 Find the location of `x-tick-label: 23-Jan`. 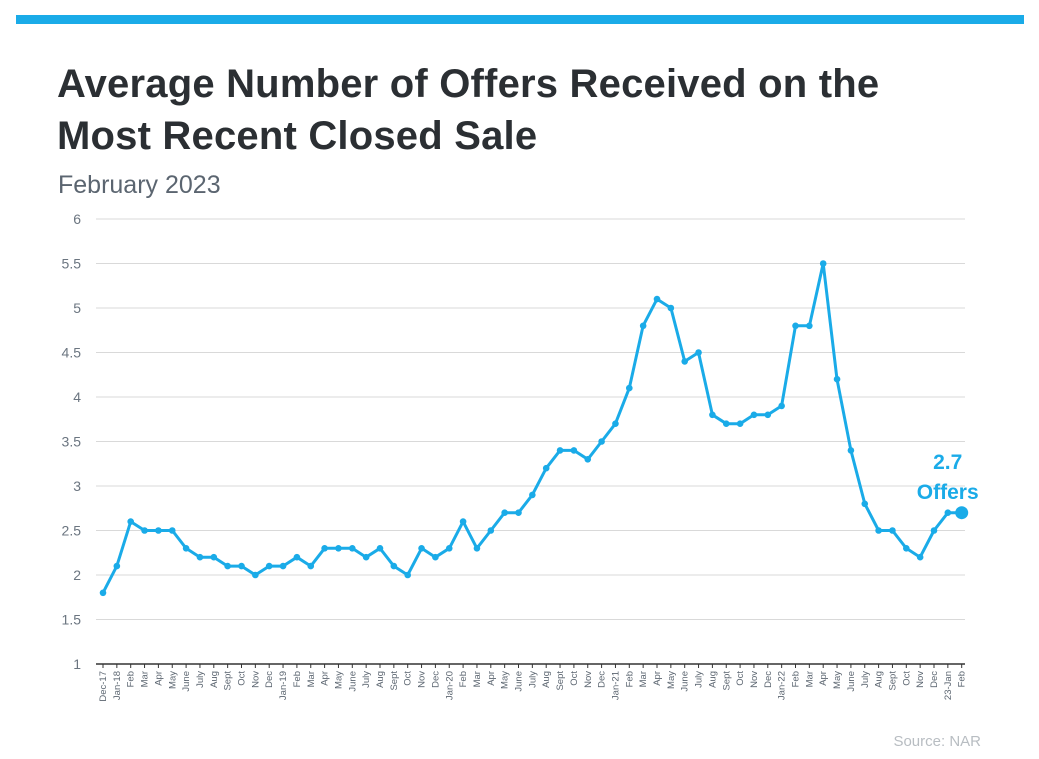

x-tick-label: 23-Jan is located at coordinates (948, 685).